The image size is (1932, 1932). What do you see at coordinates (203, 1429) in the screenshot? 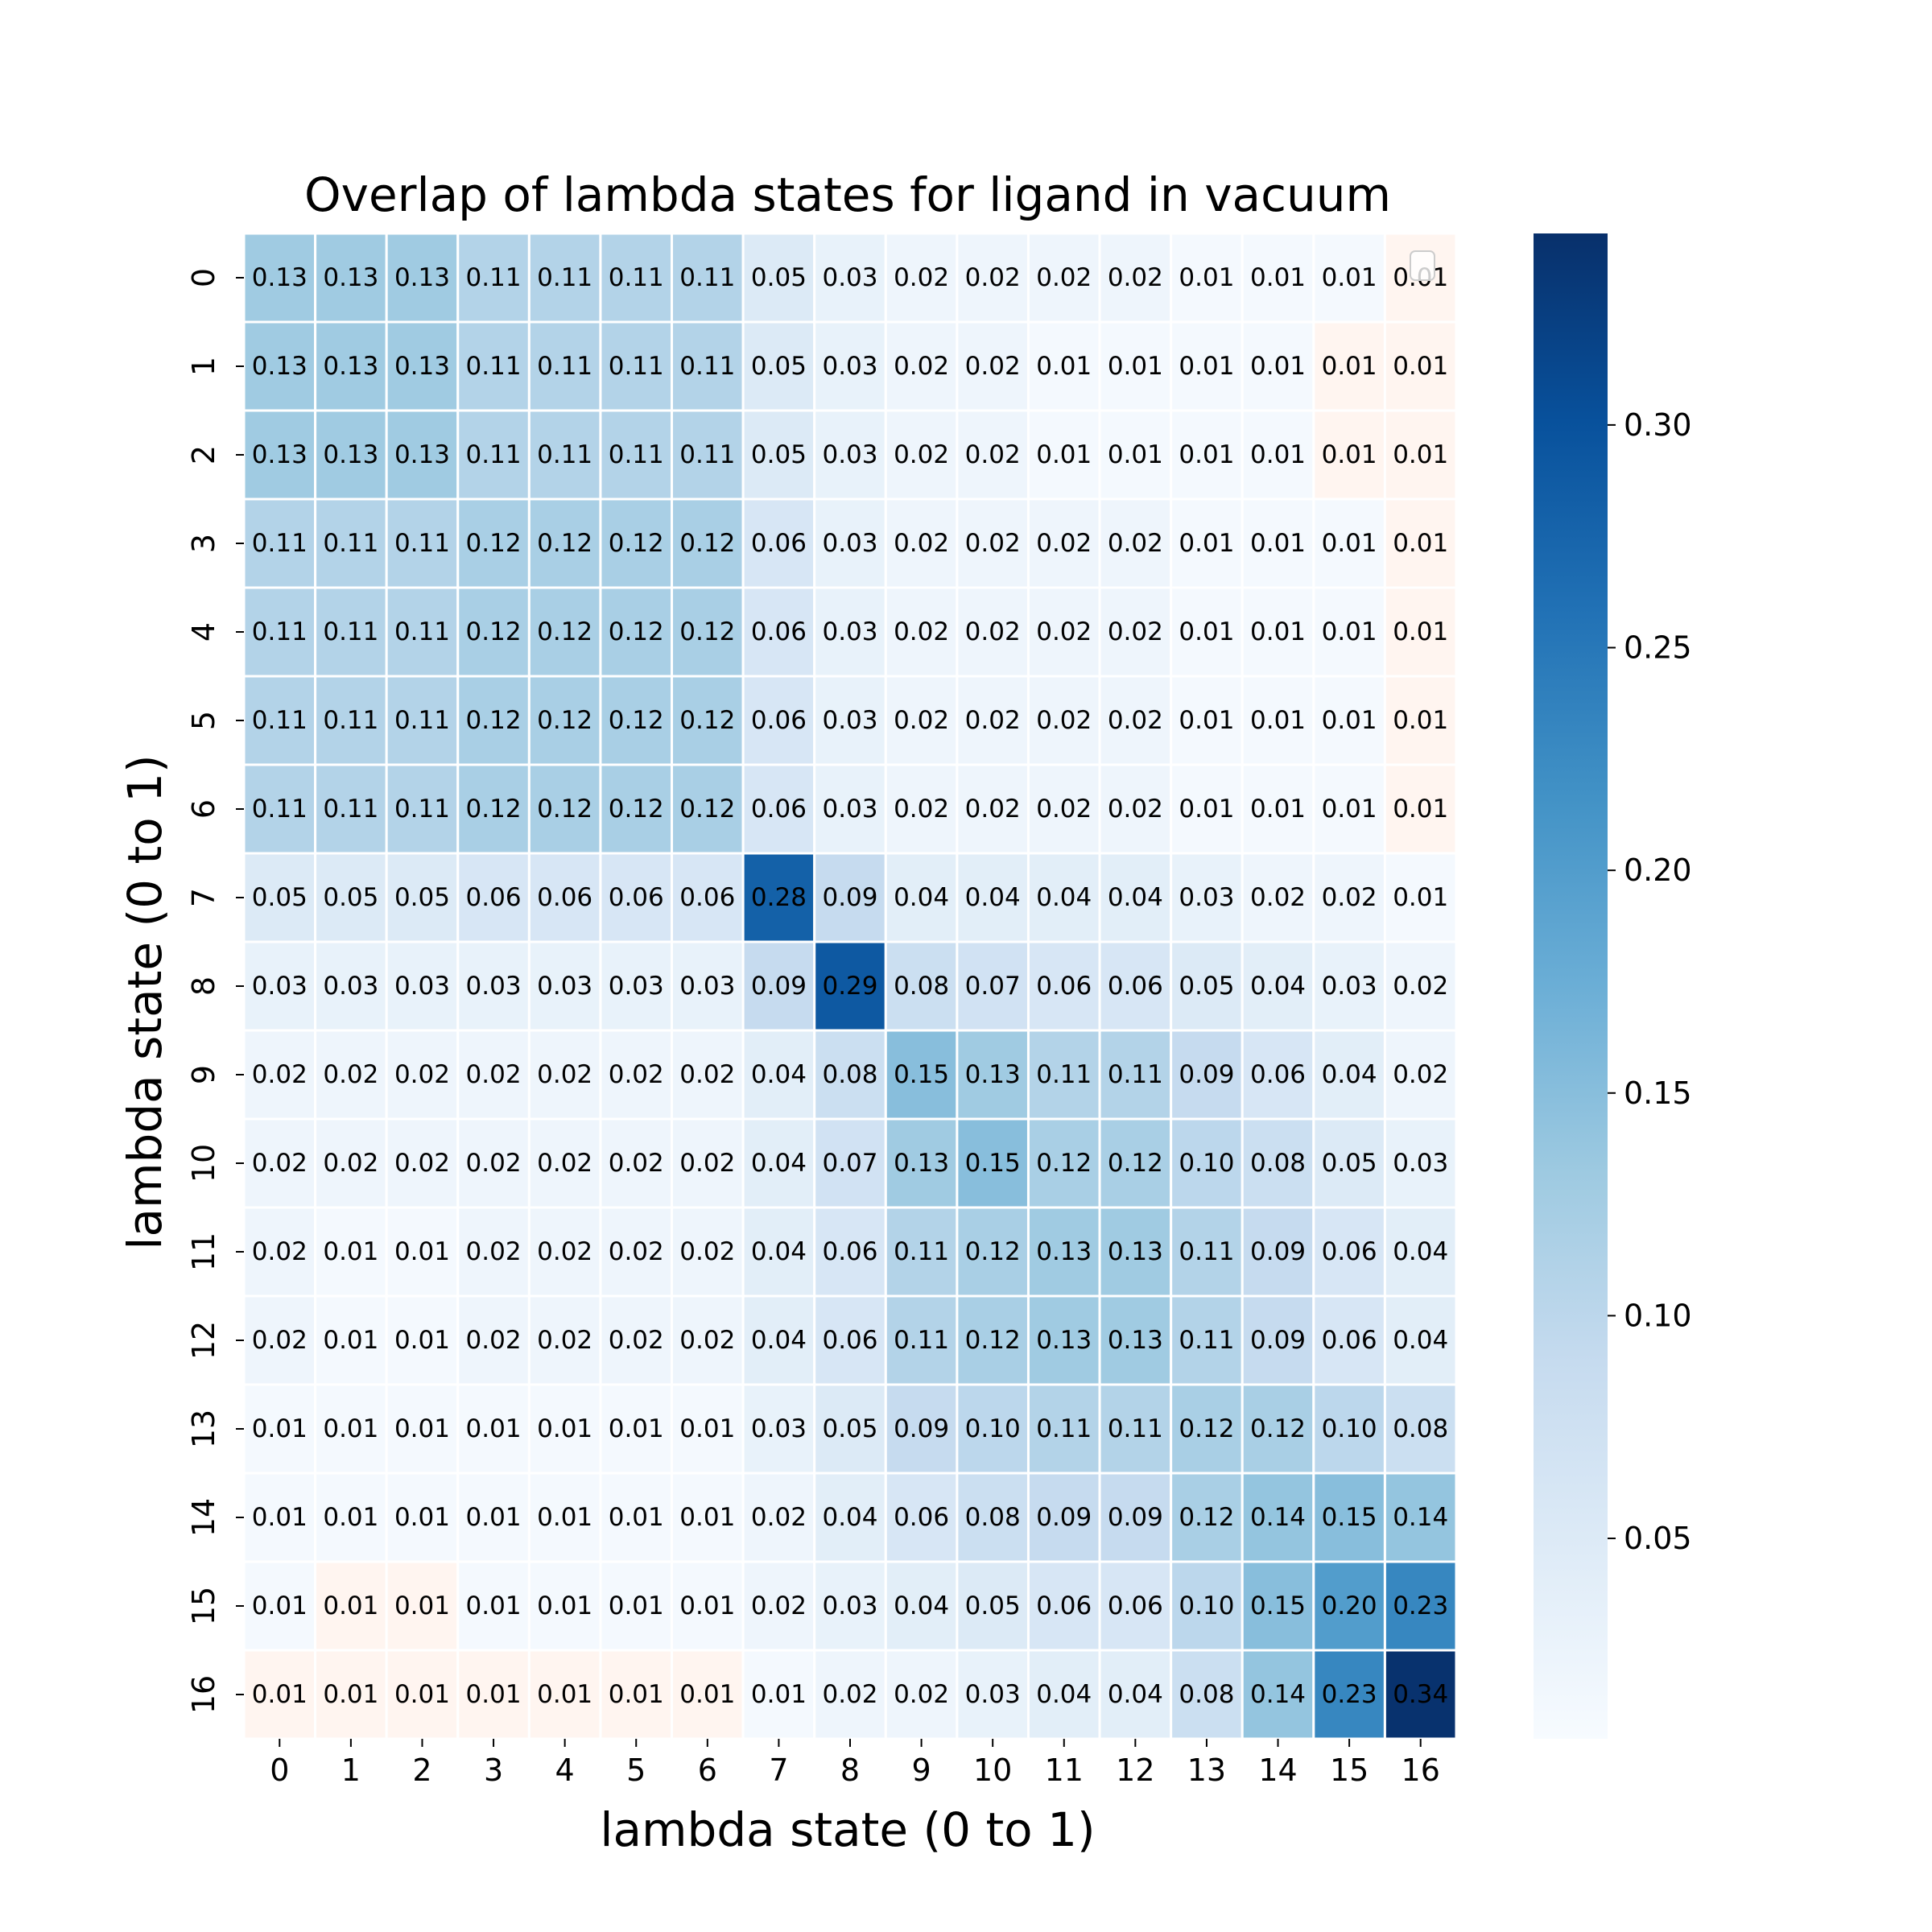
I see `y-tick-label: 13` at bounding box center [203, 1429].